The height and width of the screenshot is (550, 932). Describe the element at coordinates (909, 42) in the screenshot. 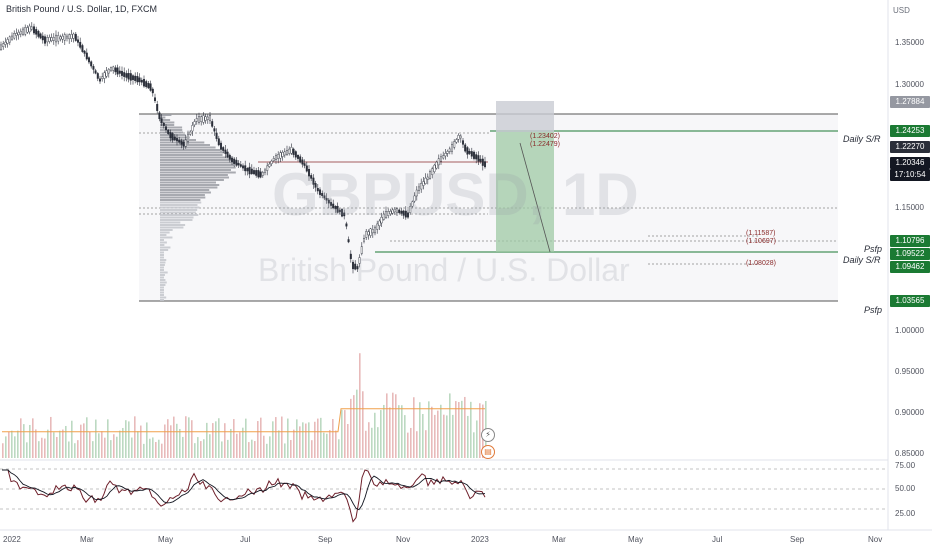

I see `price-tick: 1.35000` at that location.